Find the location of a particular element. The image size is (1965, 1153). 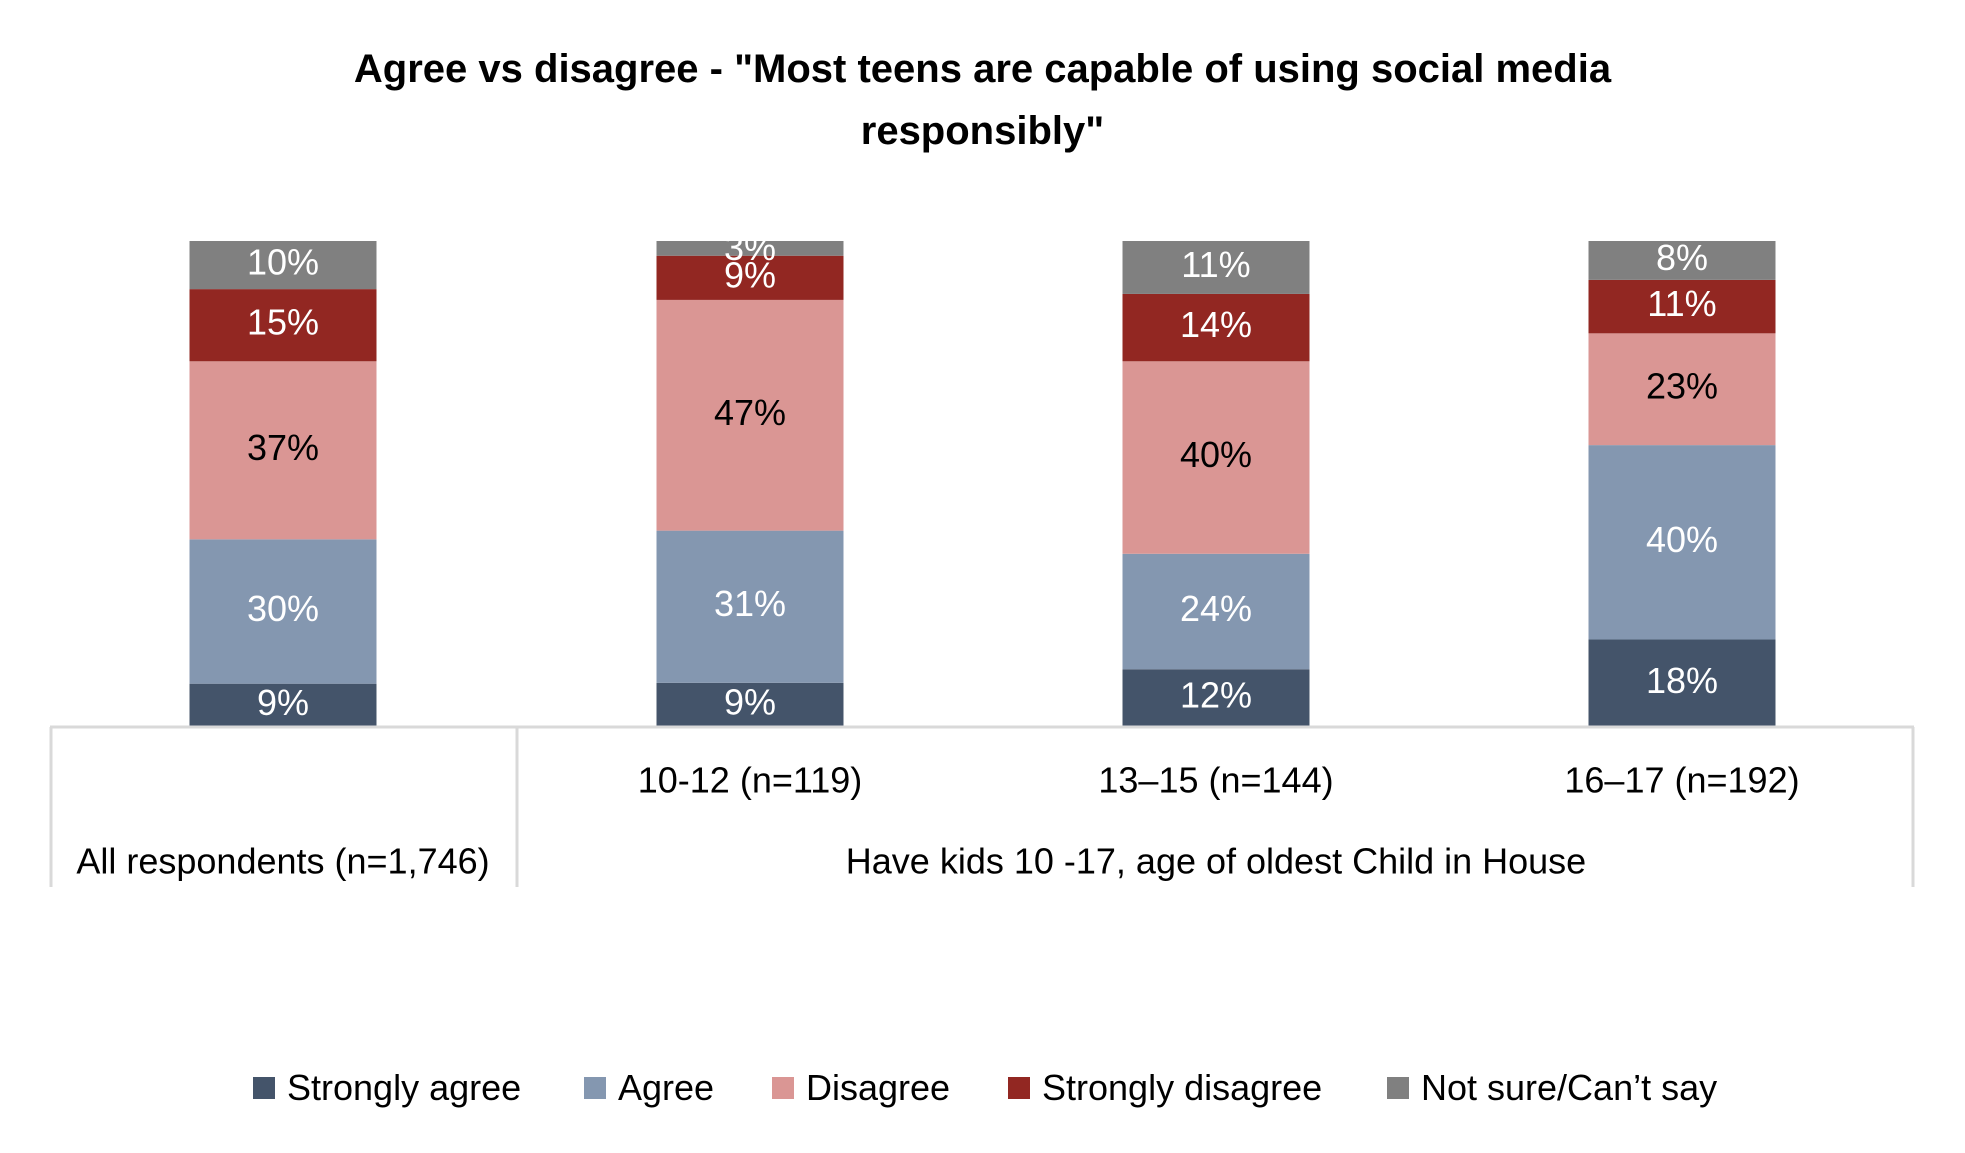

legend-label: Strongly agree is located at coordinates (404, 1087).